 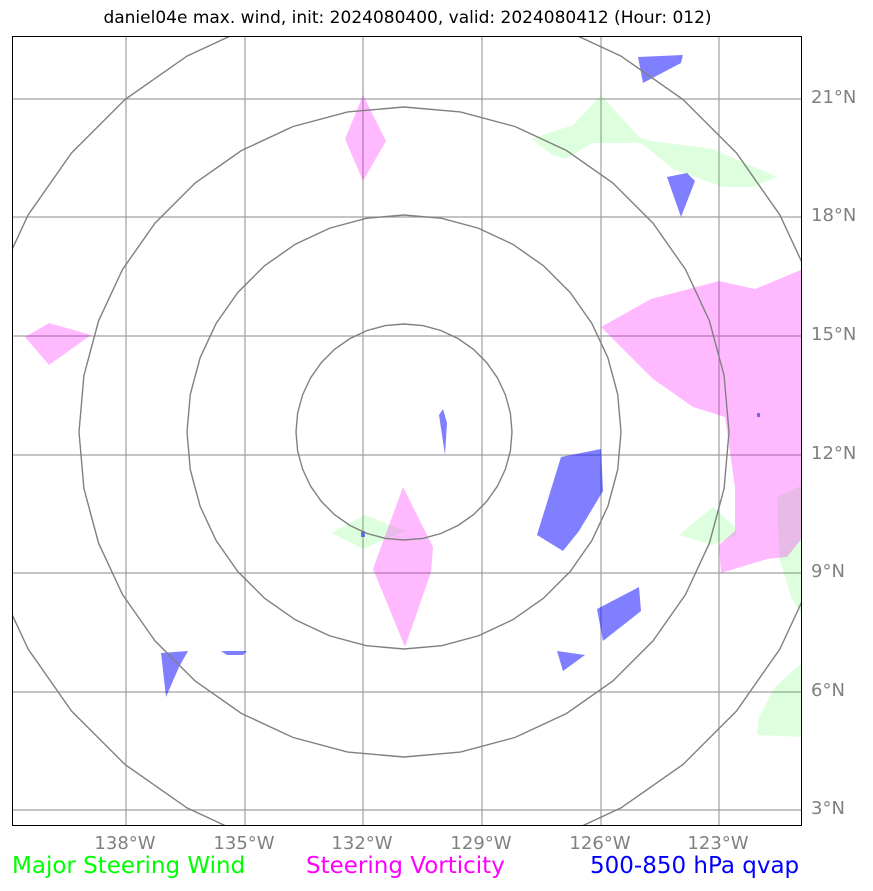 What do you see at coordinates (695, 866) in the screenshot?
I see `legend-qvap: 500-850 hPa qvap` at bounding box center [695, 866].